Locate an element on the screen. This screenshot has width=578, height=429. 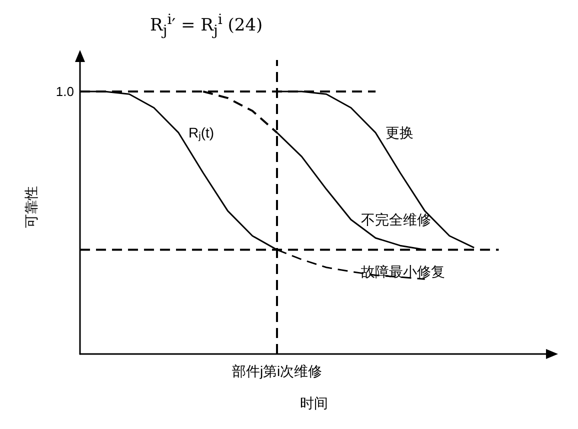
text: R$_{j}$$^{i}$′ = R$_{j}$$^{i}$ (24) is located at coordinates (206, 26).